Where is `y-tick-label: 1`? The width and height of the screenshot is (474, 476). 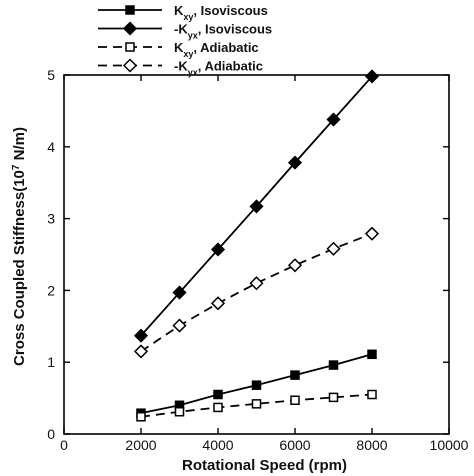 y-tick-label: 1 is located at coordinates (51, 362).